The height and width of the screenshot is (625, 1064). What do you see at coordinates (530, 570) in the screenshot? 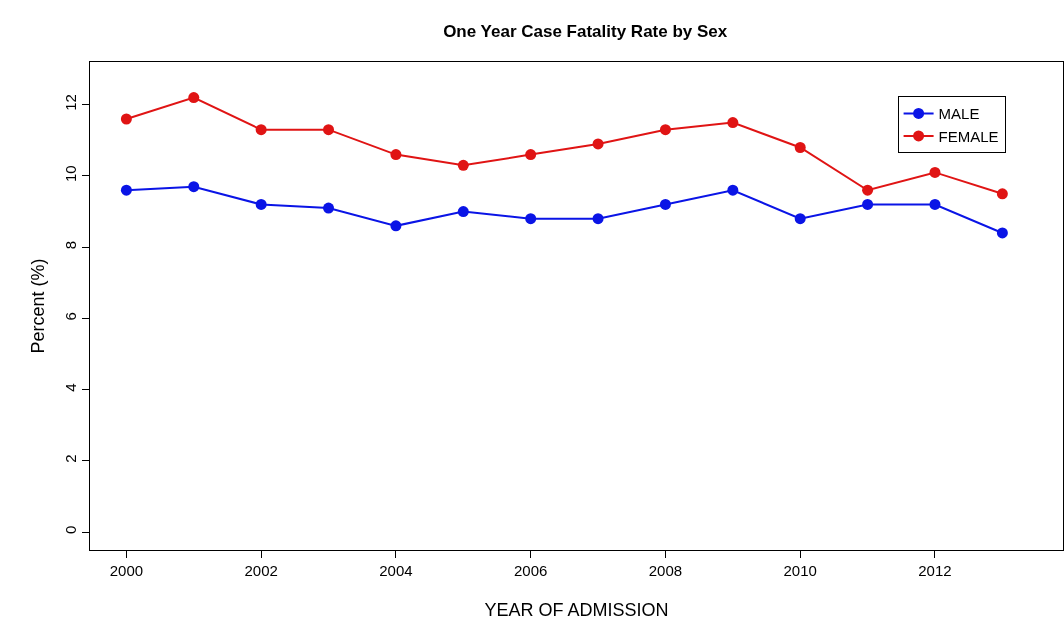
I see `x-tick-label: 2006` at bounding box center [530, 570].